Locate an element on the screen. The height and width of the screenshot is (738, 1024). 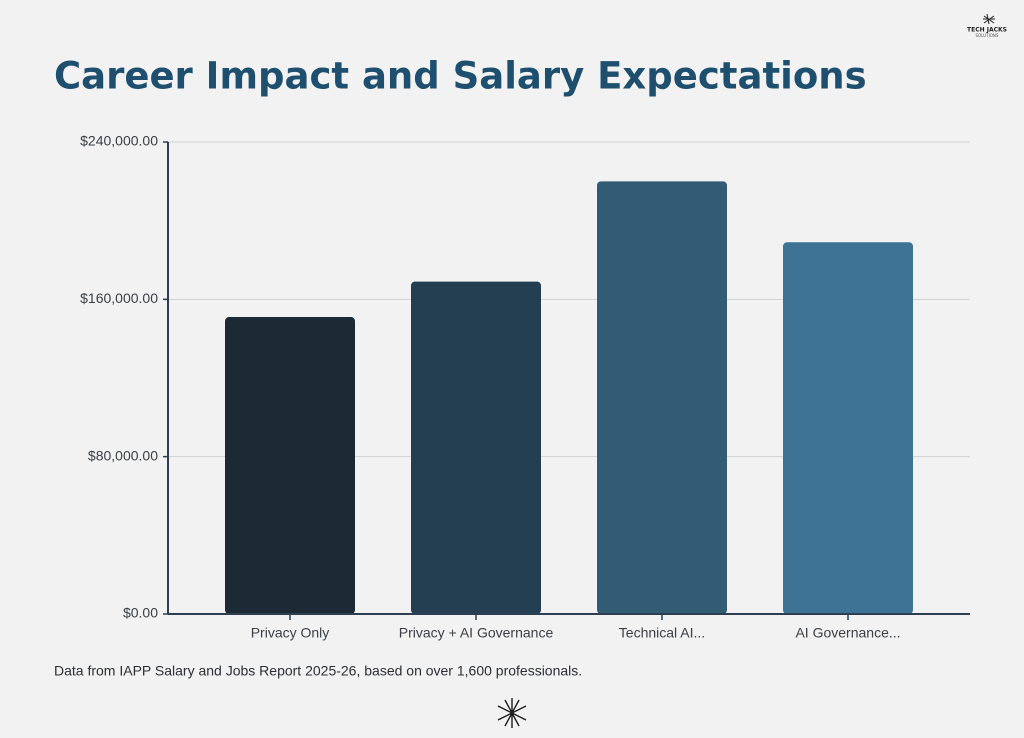
logo-star is located at coordinates (989, 19).